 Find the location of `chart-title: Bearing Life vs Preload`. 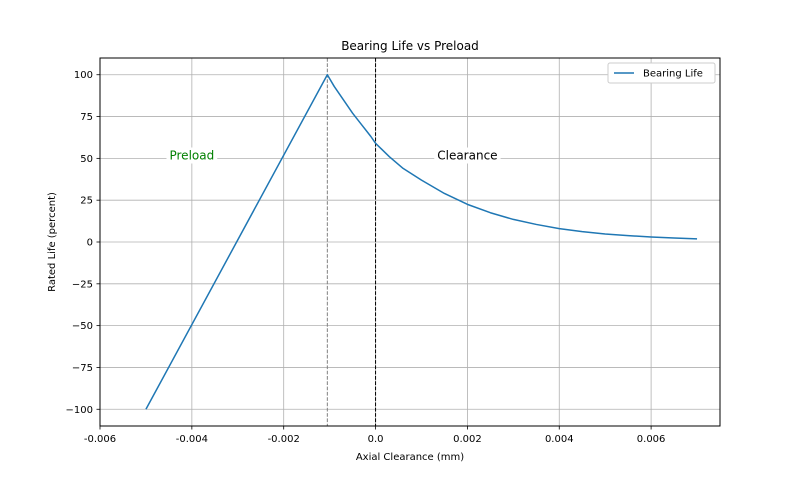

chart-title: Bearing Life vs Preload is located at coordinates (410, 46).